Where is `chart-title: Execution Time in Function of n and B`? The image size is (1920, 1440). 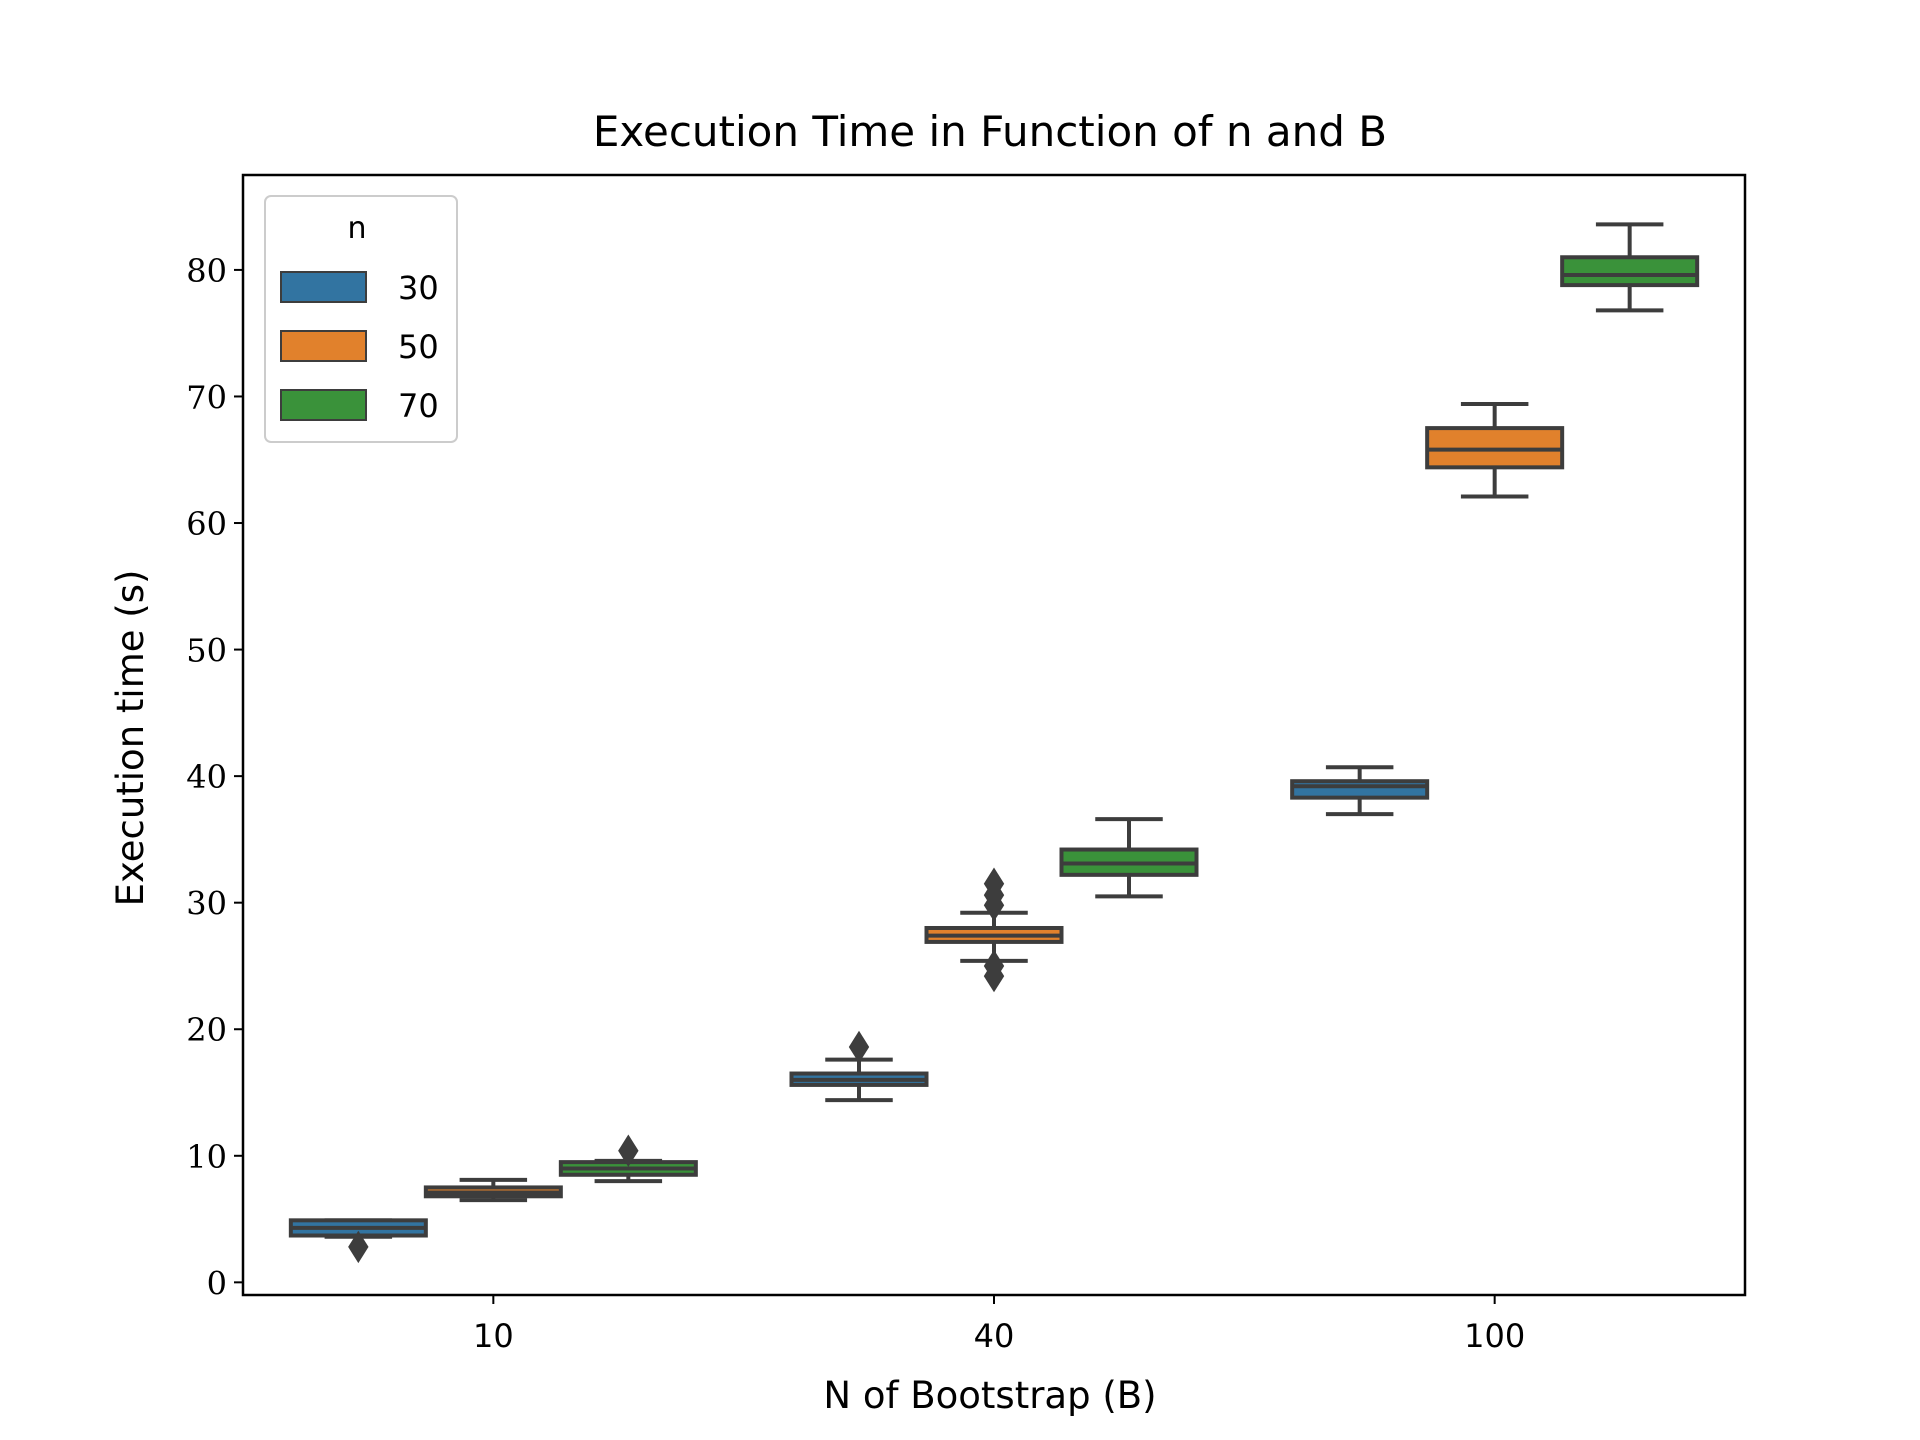 chart-title: Execution Time in Function of n and B is located at coordinates (990, 131).